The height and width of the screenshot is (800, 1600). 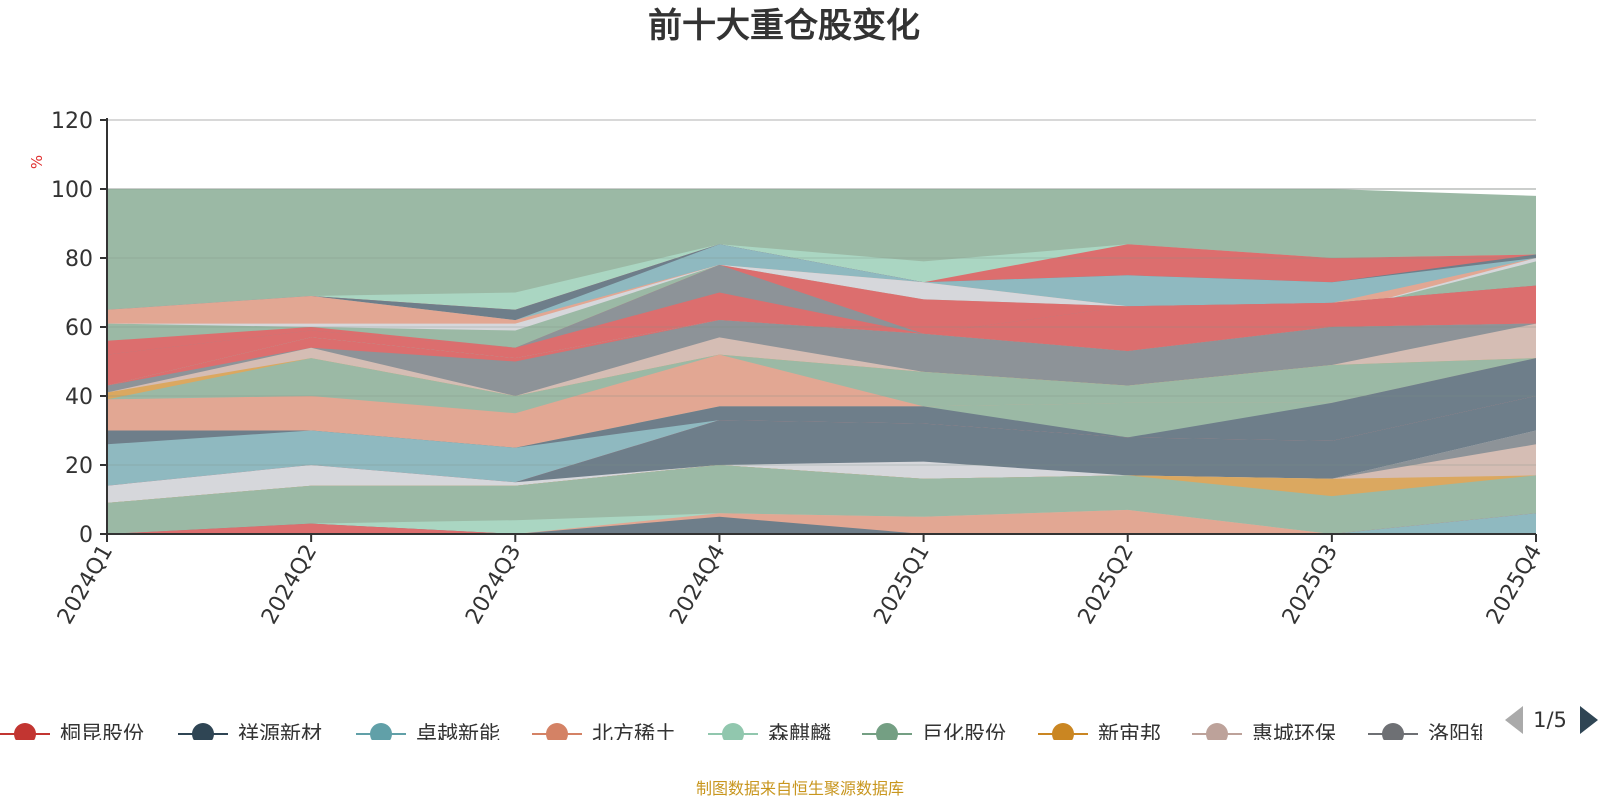 What do you see at coordinates (1514, 585) in the screenshot?
I see `x-tick-label: 2025Q4` at bounding box center [1514, 585].